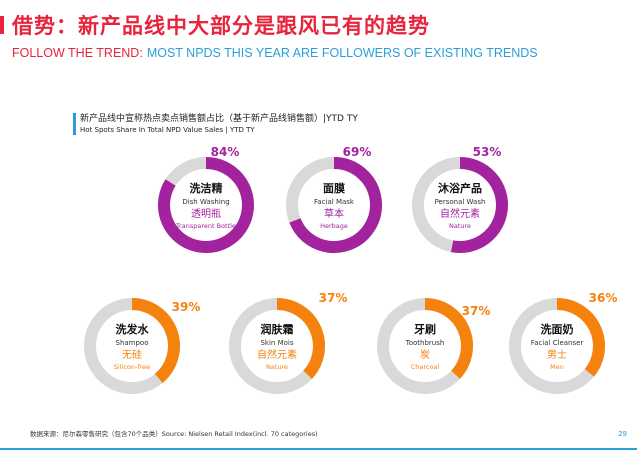 This screenshot has width=637, height=453. Describe the element at coordinates (487, 152) in the screenshot. I see `value-label: 53%` at that location.